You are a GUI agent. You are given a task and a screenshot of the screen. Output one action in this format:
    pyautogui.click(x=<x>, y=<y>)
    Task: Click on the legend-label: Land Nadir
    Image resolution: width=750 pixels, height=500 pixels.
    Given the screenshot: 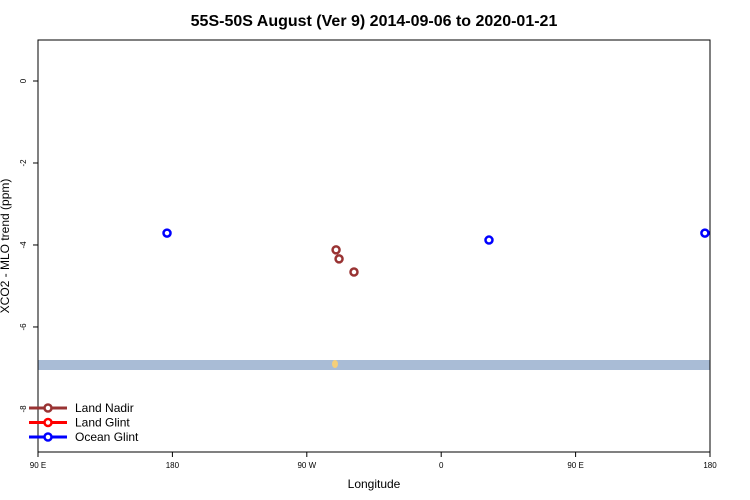 What is the action you would take?
    pyautogui.click(x=104, y=408)
    